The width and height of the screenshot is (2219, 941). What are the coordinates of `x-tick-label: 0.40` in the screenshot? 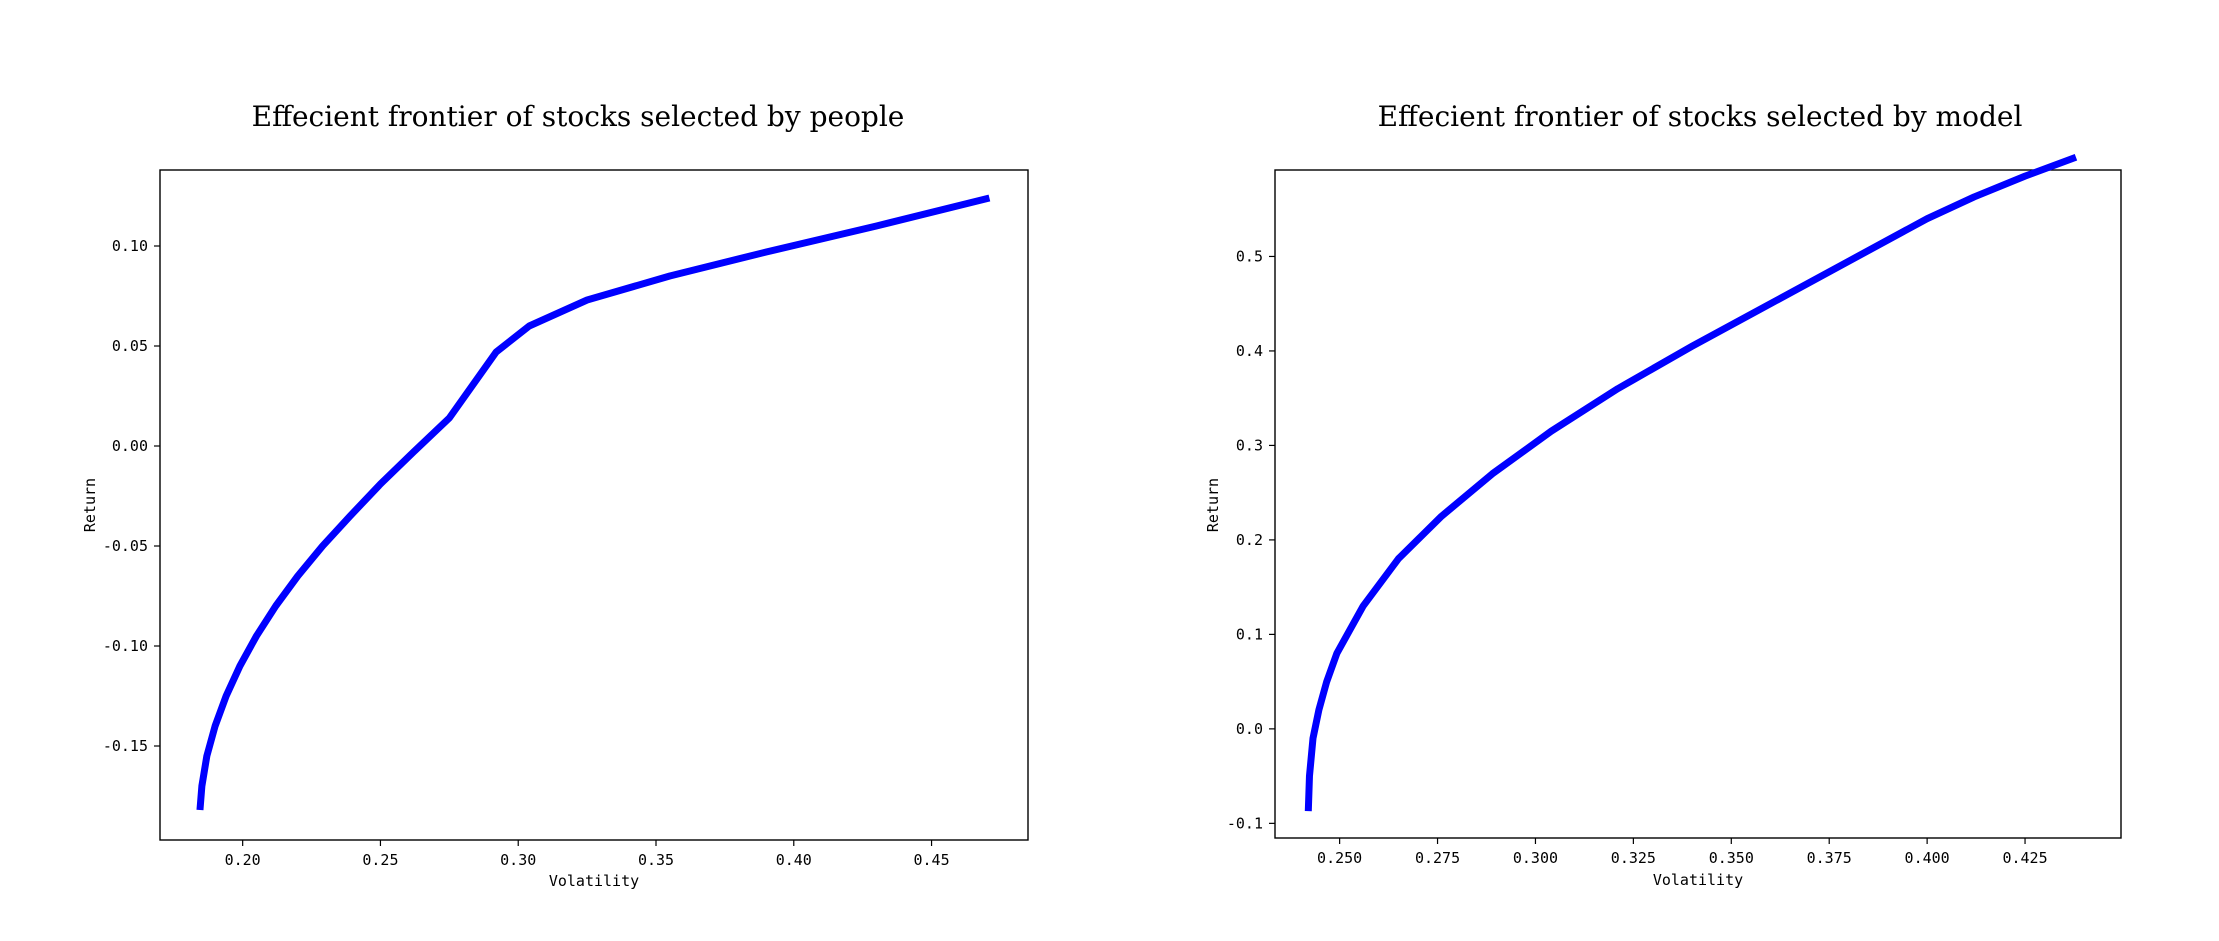 It's located at (794, 860).